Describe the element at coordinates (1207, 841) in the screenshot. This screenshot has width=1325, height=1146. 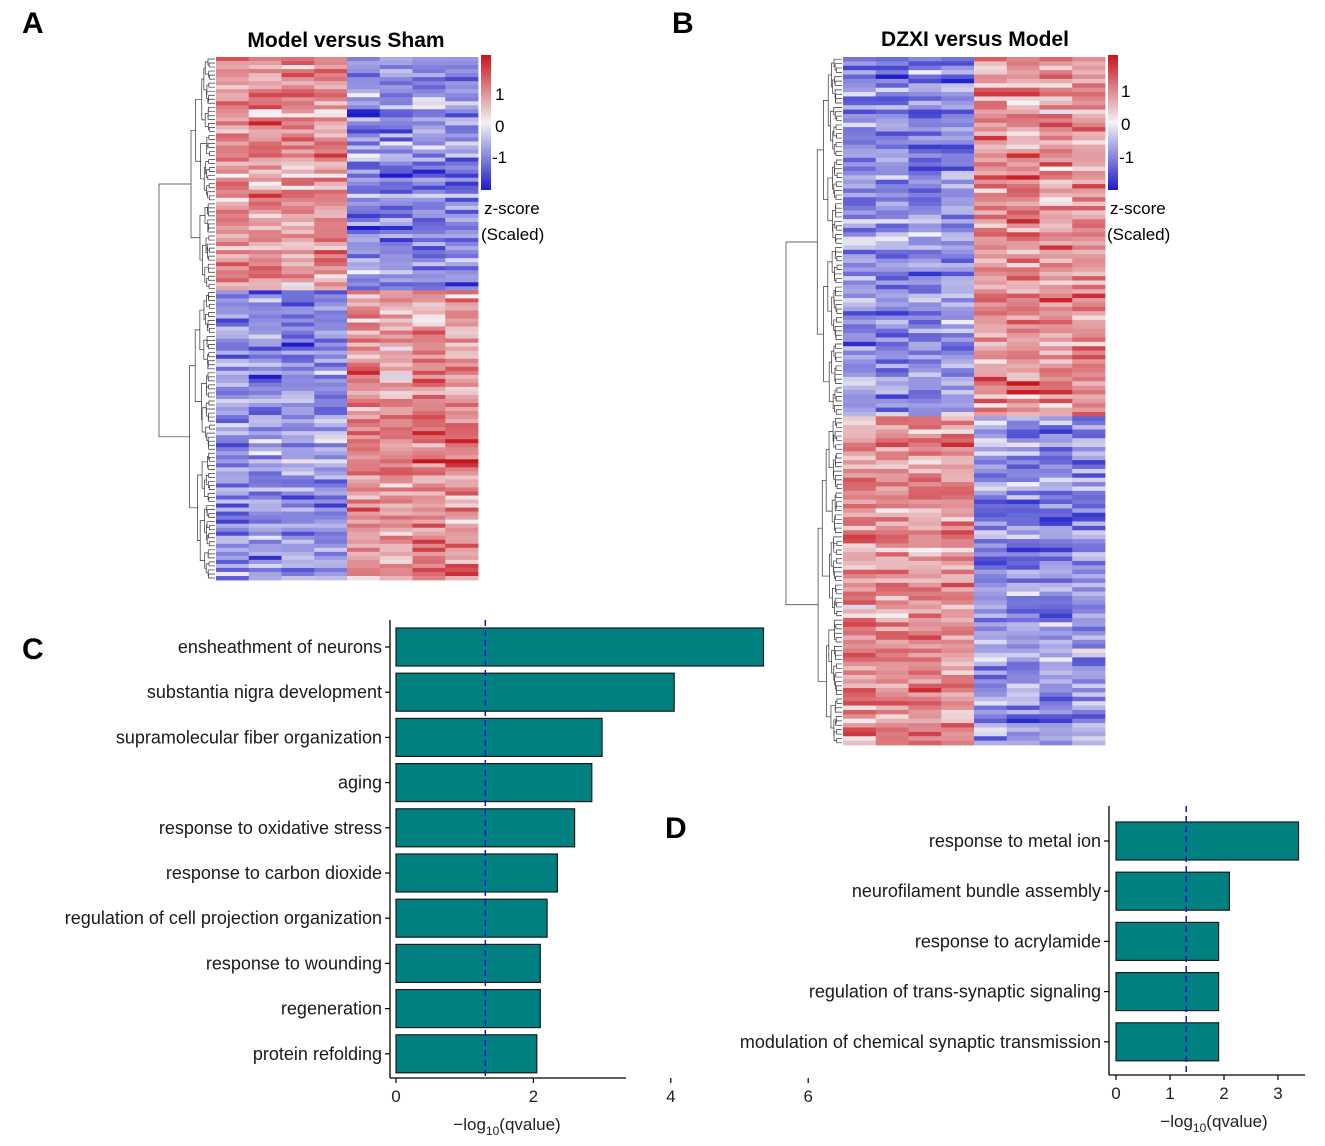
I see `bar-chart-d-bar` at that location.